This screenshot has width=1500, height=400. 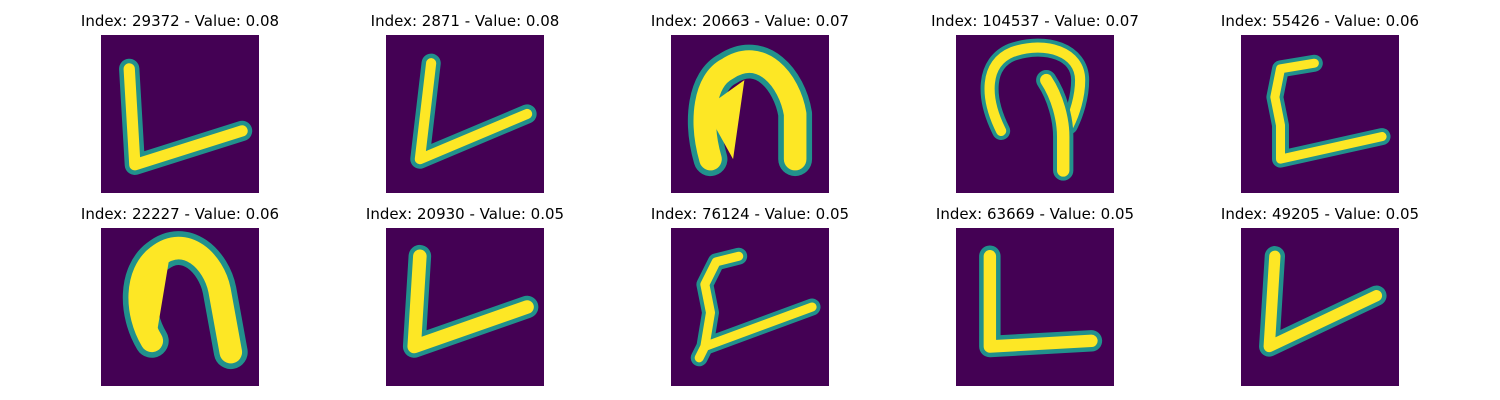 What do you see at coordinates (465, 214) in the screenshot?
I see `panel-title: Index: 20930 - Value: 0.05` at bounding box center [465, 214].